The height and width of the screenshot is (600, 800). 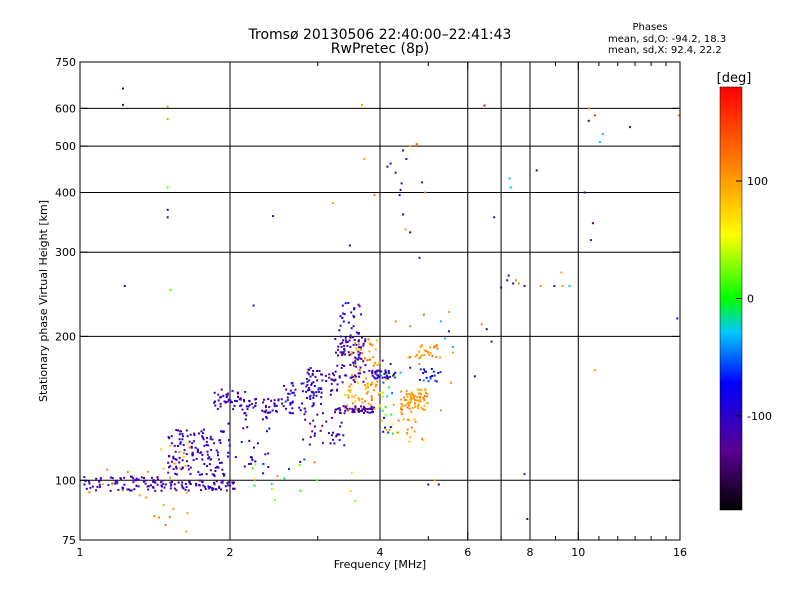 What do you see at coordinates (530, 552) in the screenshot?
I see `x-tick-label: 8` at bounding box center [530, 552].